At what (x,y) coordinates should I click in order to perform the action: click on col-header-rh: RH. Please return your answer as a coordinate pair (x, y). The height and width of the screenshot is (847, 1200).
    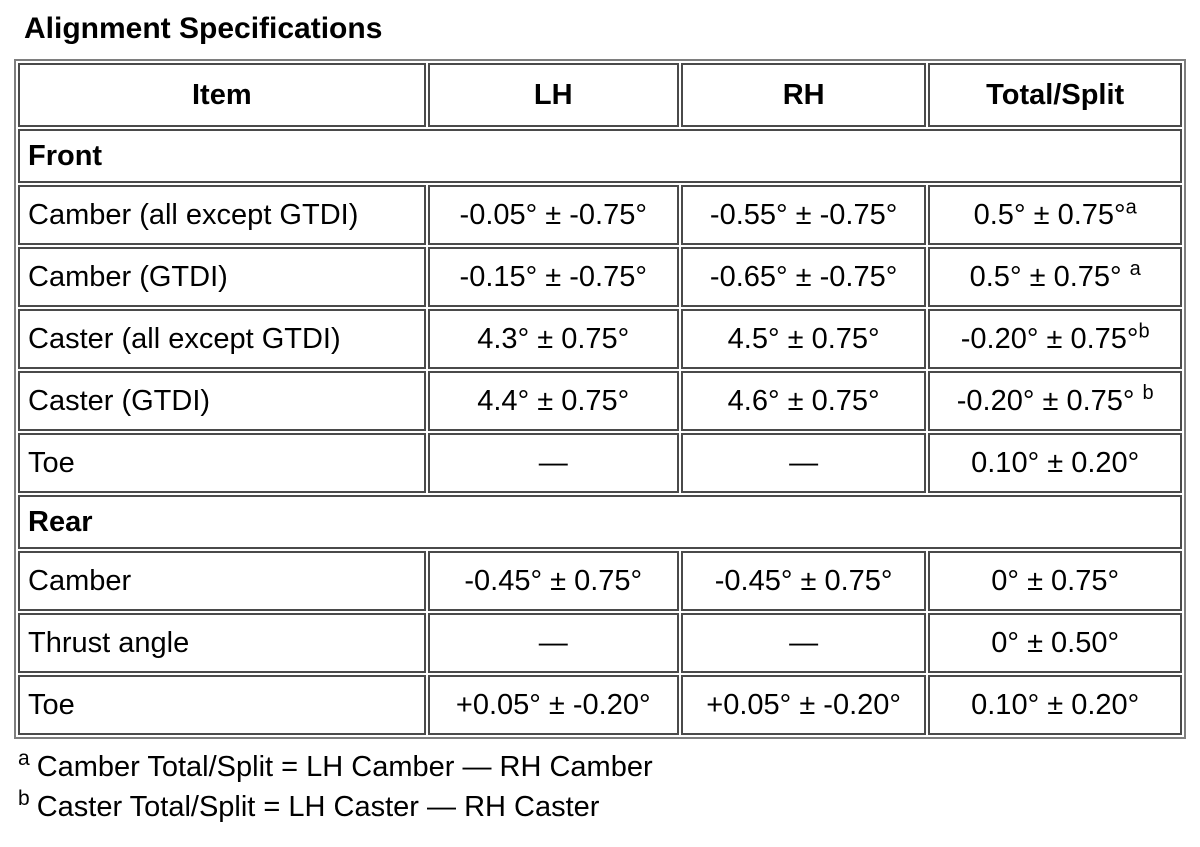
    Looking at the image, I should click on (803, 95).